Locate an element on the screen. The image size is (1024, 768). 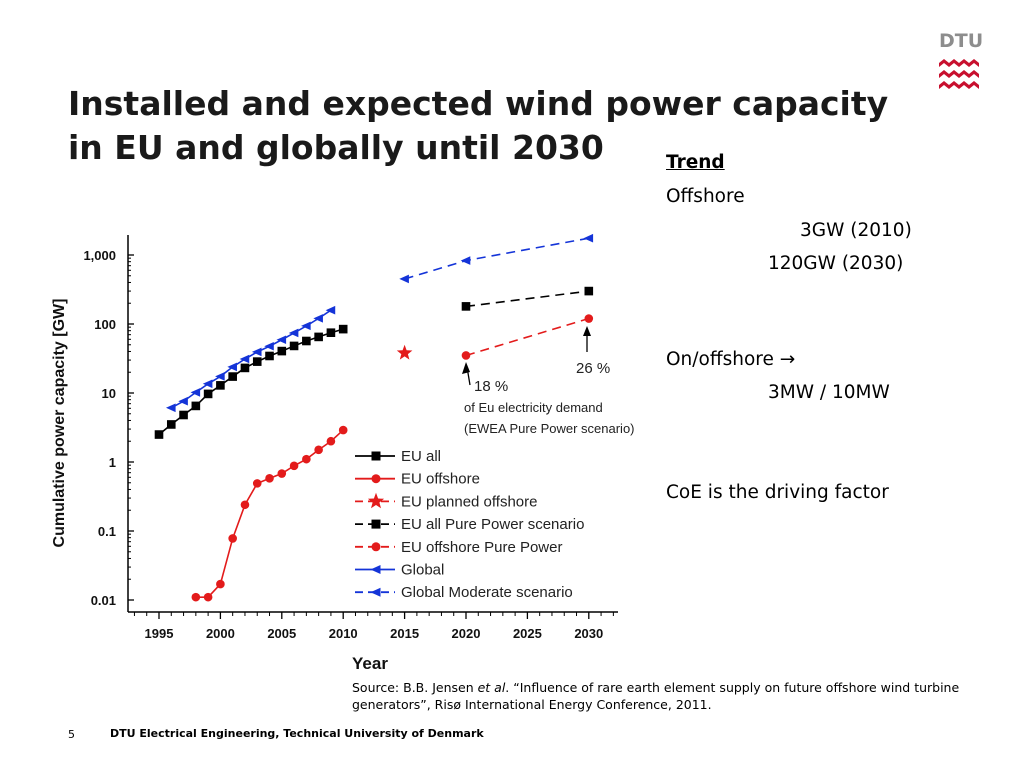
x-tick-label: 2030 is located at coordinates (588, 633).